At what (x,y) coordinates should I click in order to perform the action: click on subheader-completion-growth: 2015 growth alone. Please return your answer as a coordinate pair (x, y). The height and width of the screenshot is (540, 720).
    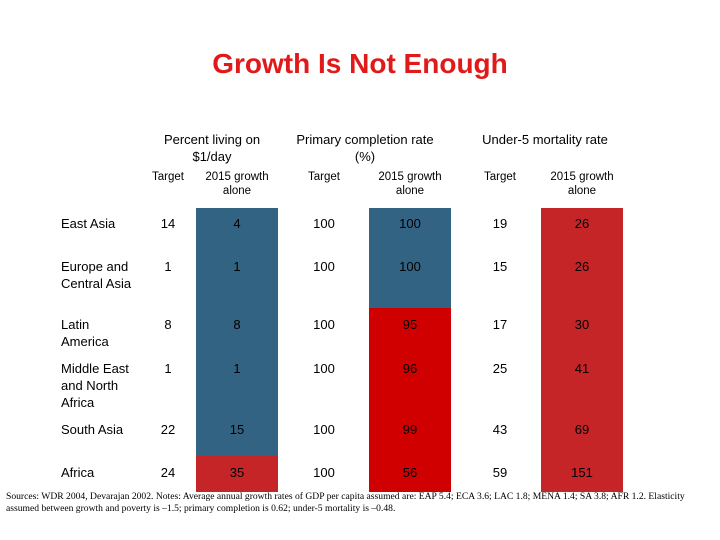
    Looking at the image, I should click on (410, 184).